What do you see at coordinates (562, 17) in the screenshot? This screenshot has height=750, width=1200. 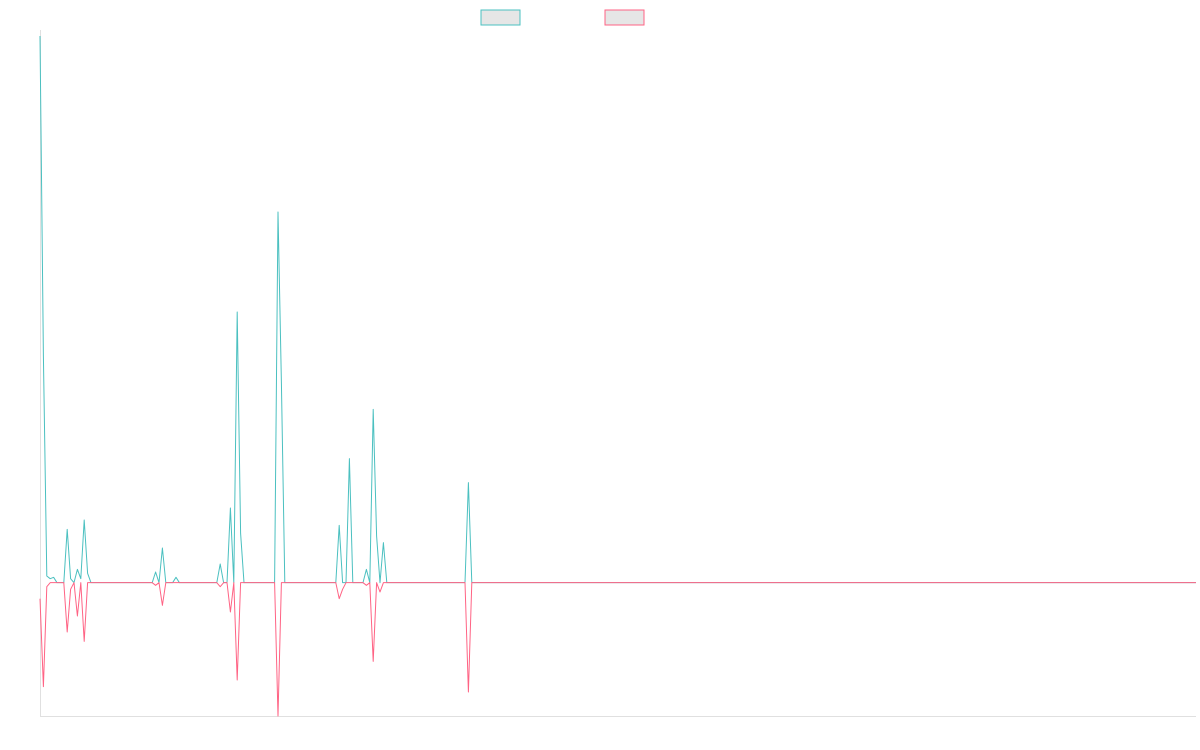 I see `legend` at bounding box center [562, 17].